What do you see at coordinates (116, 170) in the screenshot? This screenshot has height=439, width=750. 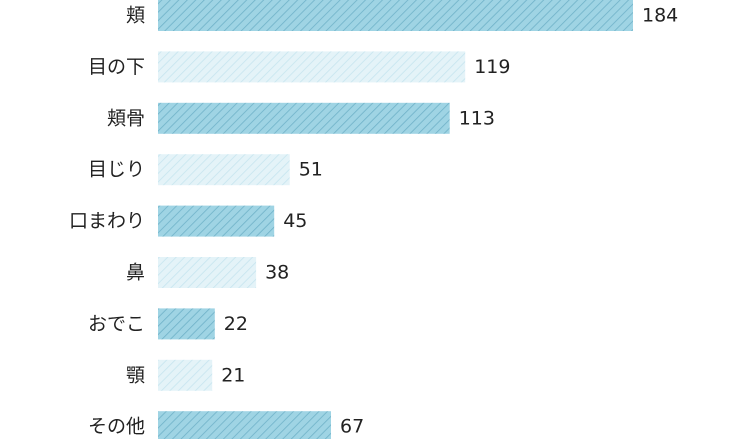 I see `category-label: 目じり` at bounding box center [116, 170].